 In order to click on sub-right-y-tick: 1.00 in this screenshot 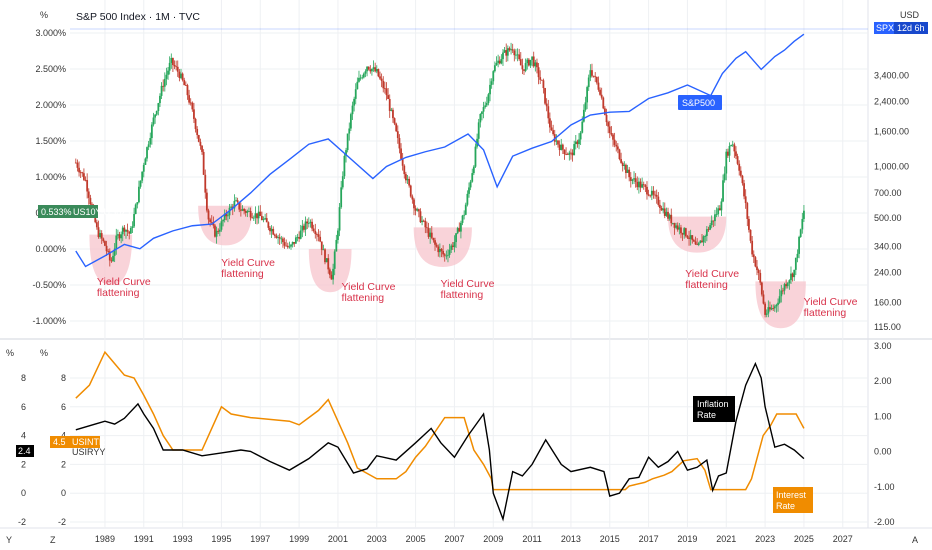, I will do `click(883, 416)`.